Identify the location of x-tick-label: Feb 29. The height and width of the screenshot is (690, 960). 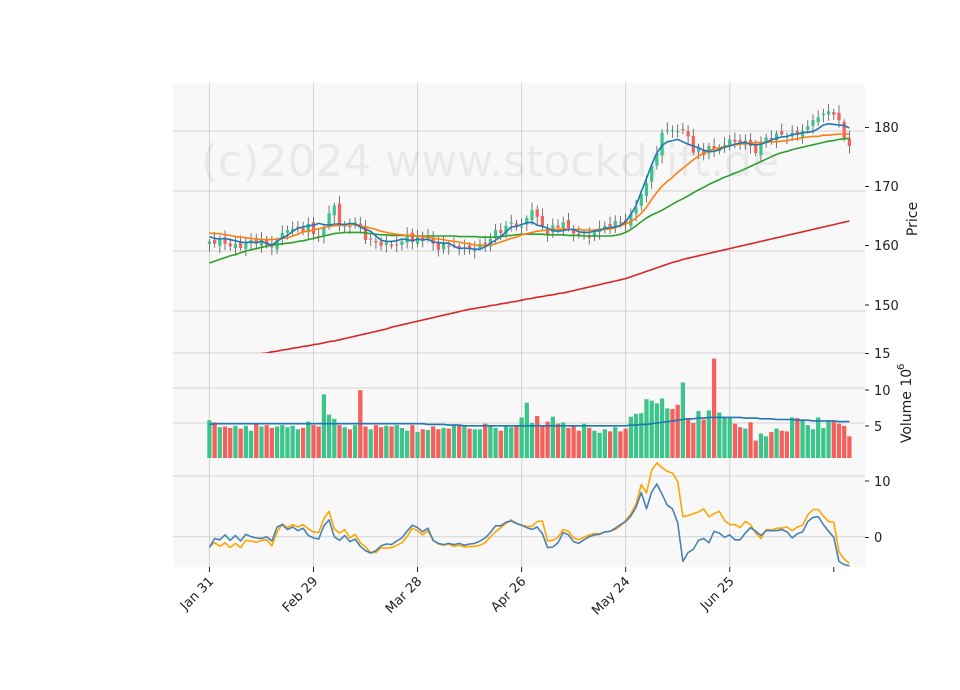
(301, 595).